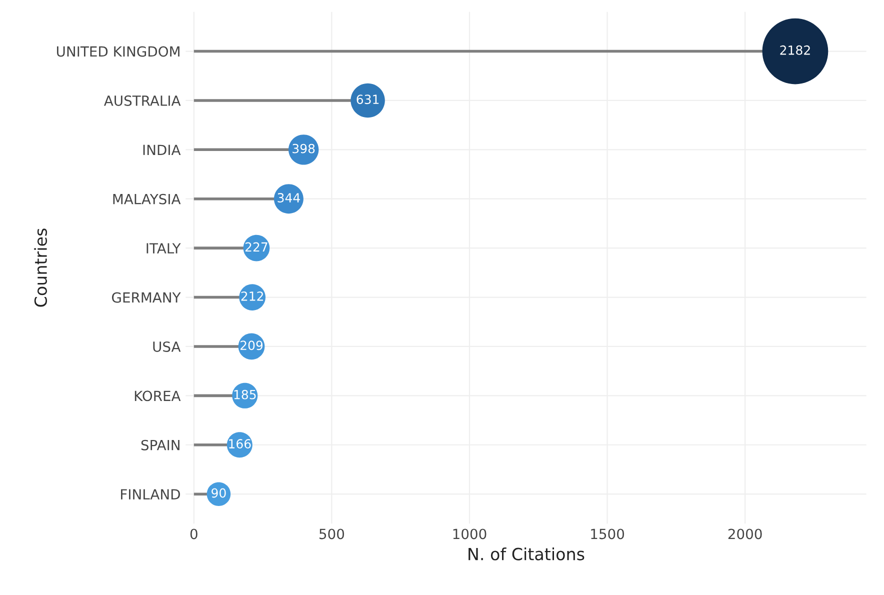 The image size is (884, 595). Describe the element at coordinates (142, 100) in the screenshot. I see `y-tick-label: AUSTRALIA` at that location.